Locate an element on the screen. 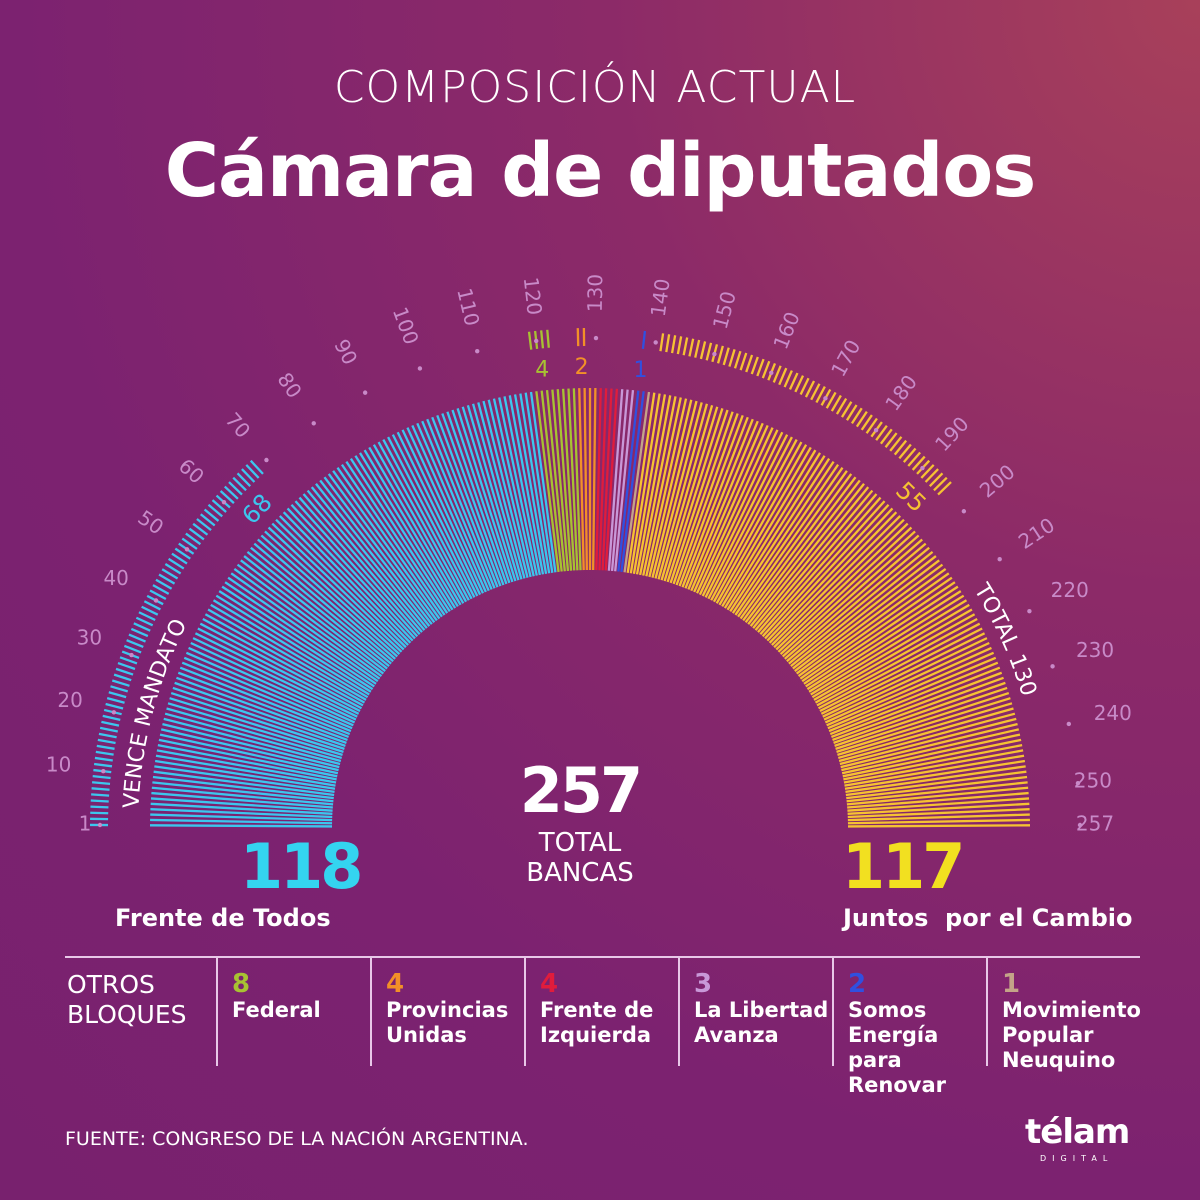  other-block-count: 2 is located at coordinates (857, 984).